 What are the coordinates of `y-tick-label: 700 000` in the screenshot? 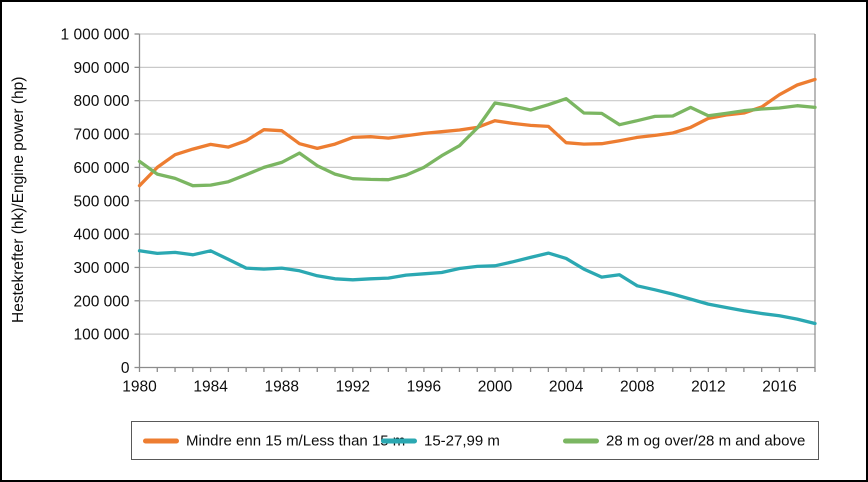 It's located at (101, 135).